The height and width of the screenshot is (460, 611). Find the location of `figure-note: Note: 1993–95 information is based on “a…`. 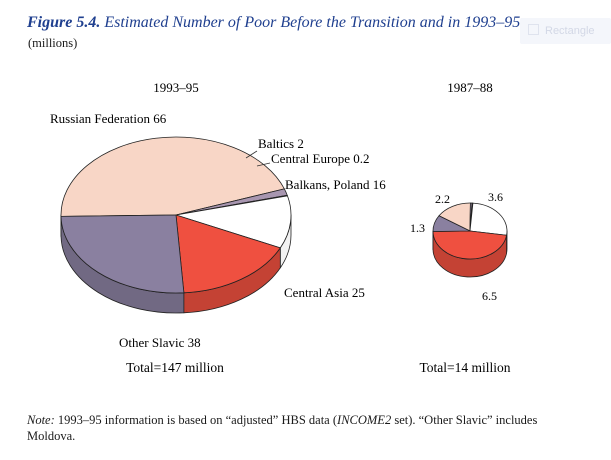

figure-note: Note: 1993–95 information is based on “a… is located at coordinates (307, 428).